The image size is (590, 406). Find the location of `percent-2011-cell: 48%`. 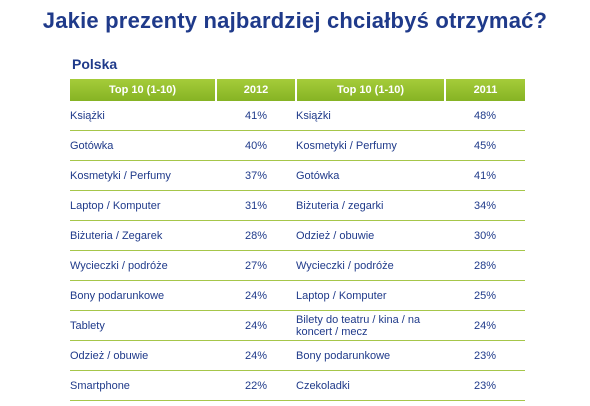

percent-2011-cell: 48% is located at coordinates (485, 116).